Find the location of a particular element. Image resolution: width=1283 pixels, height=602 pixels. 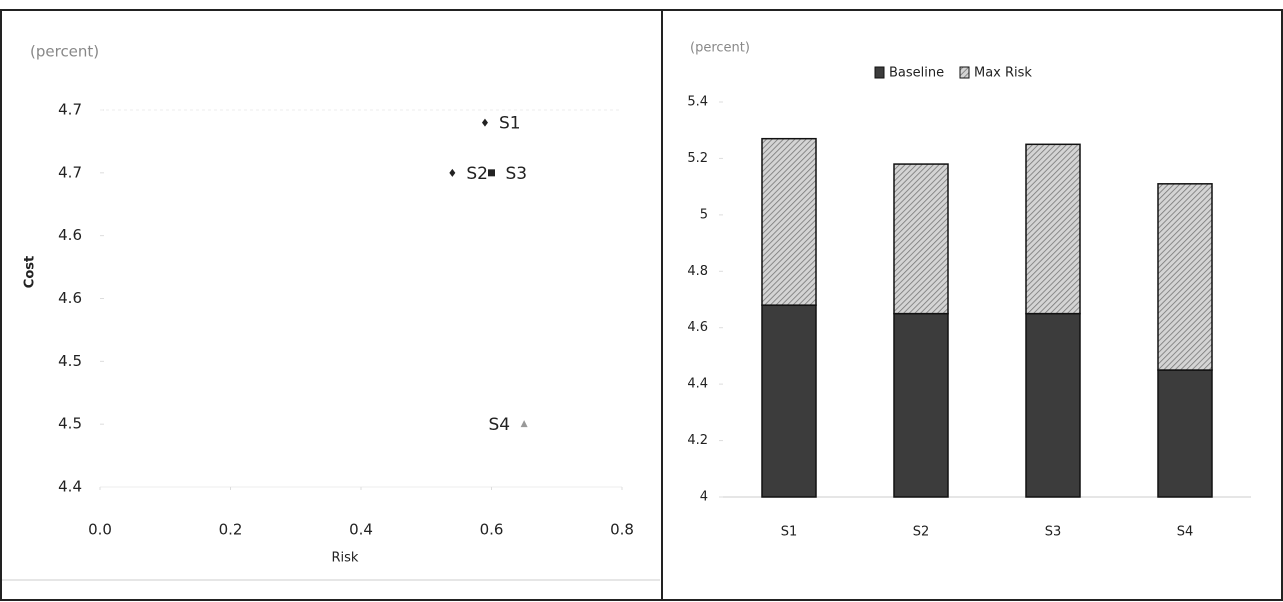

point-label: S1 is located at coordinates (510, 124).